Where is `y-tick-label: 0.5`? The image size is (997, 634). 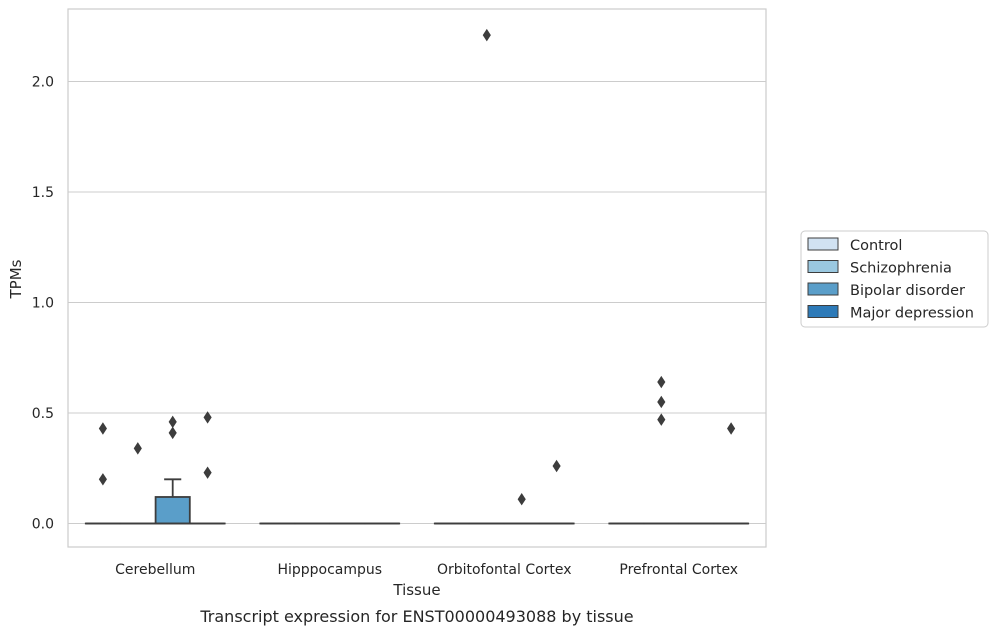 y-tick-label: 0.5 is located at coordinates (43, 414).